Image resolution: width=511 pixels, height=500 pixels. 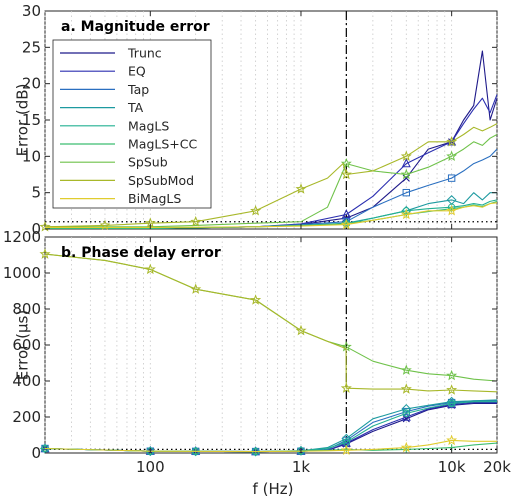 What do you see at coordinates (36, 453) in the screenshot?
I see `phase-y-tick-label: 0` at bounding box center [36, 453].